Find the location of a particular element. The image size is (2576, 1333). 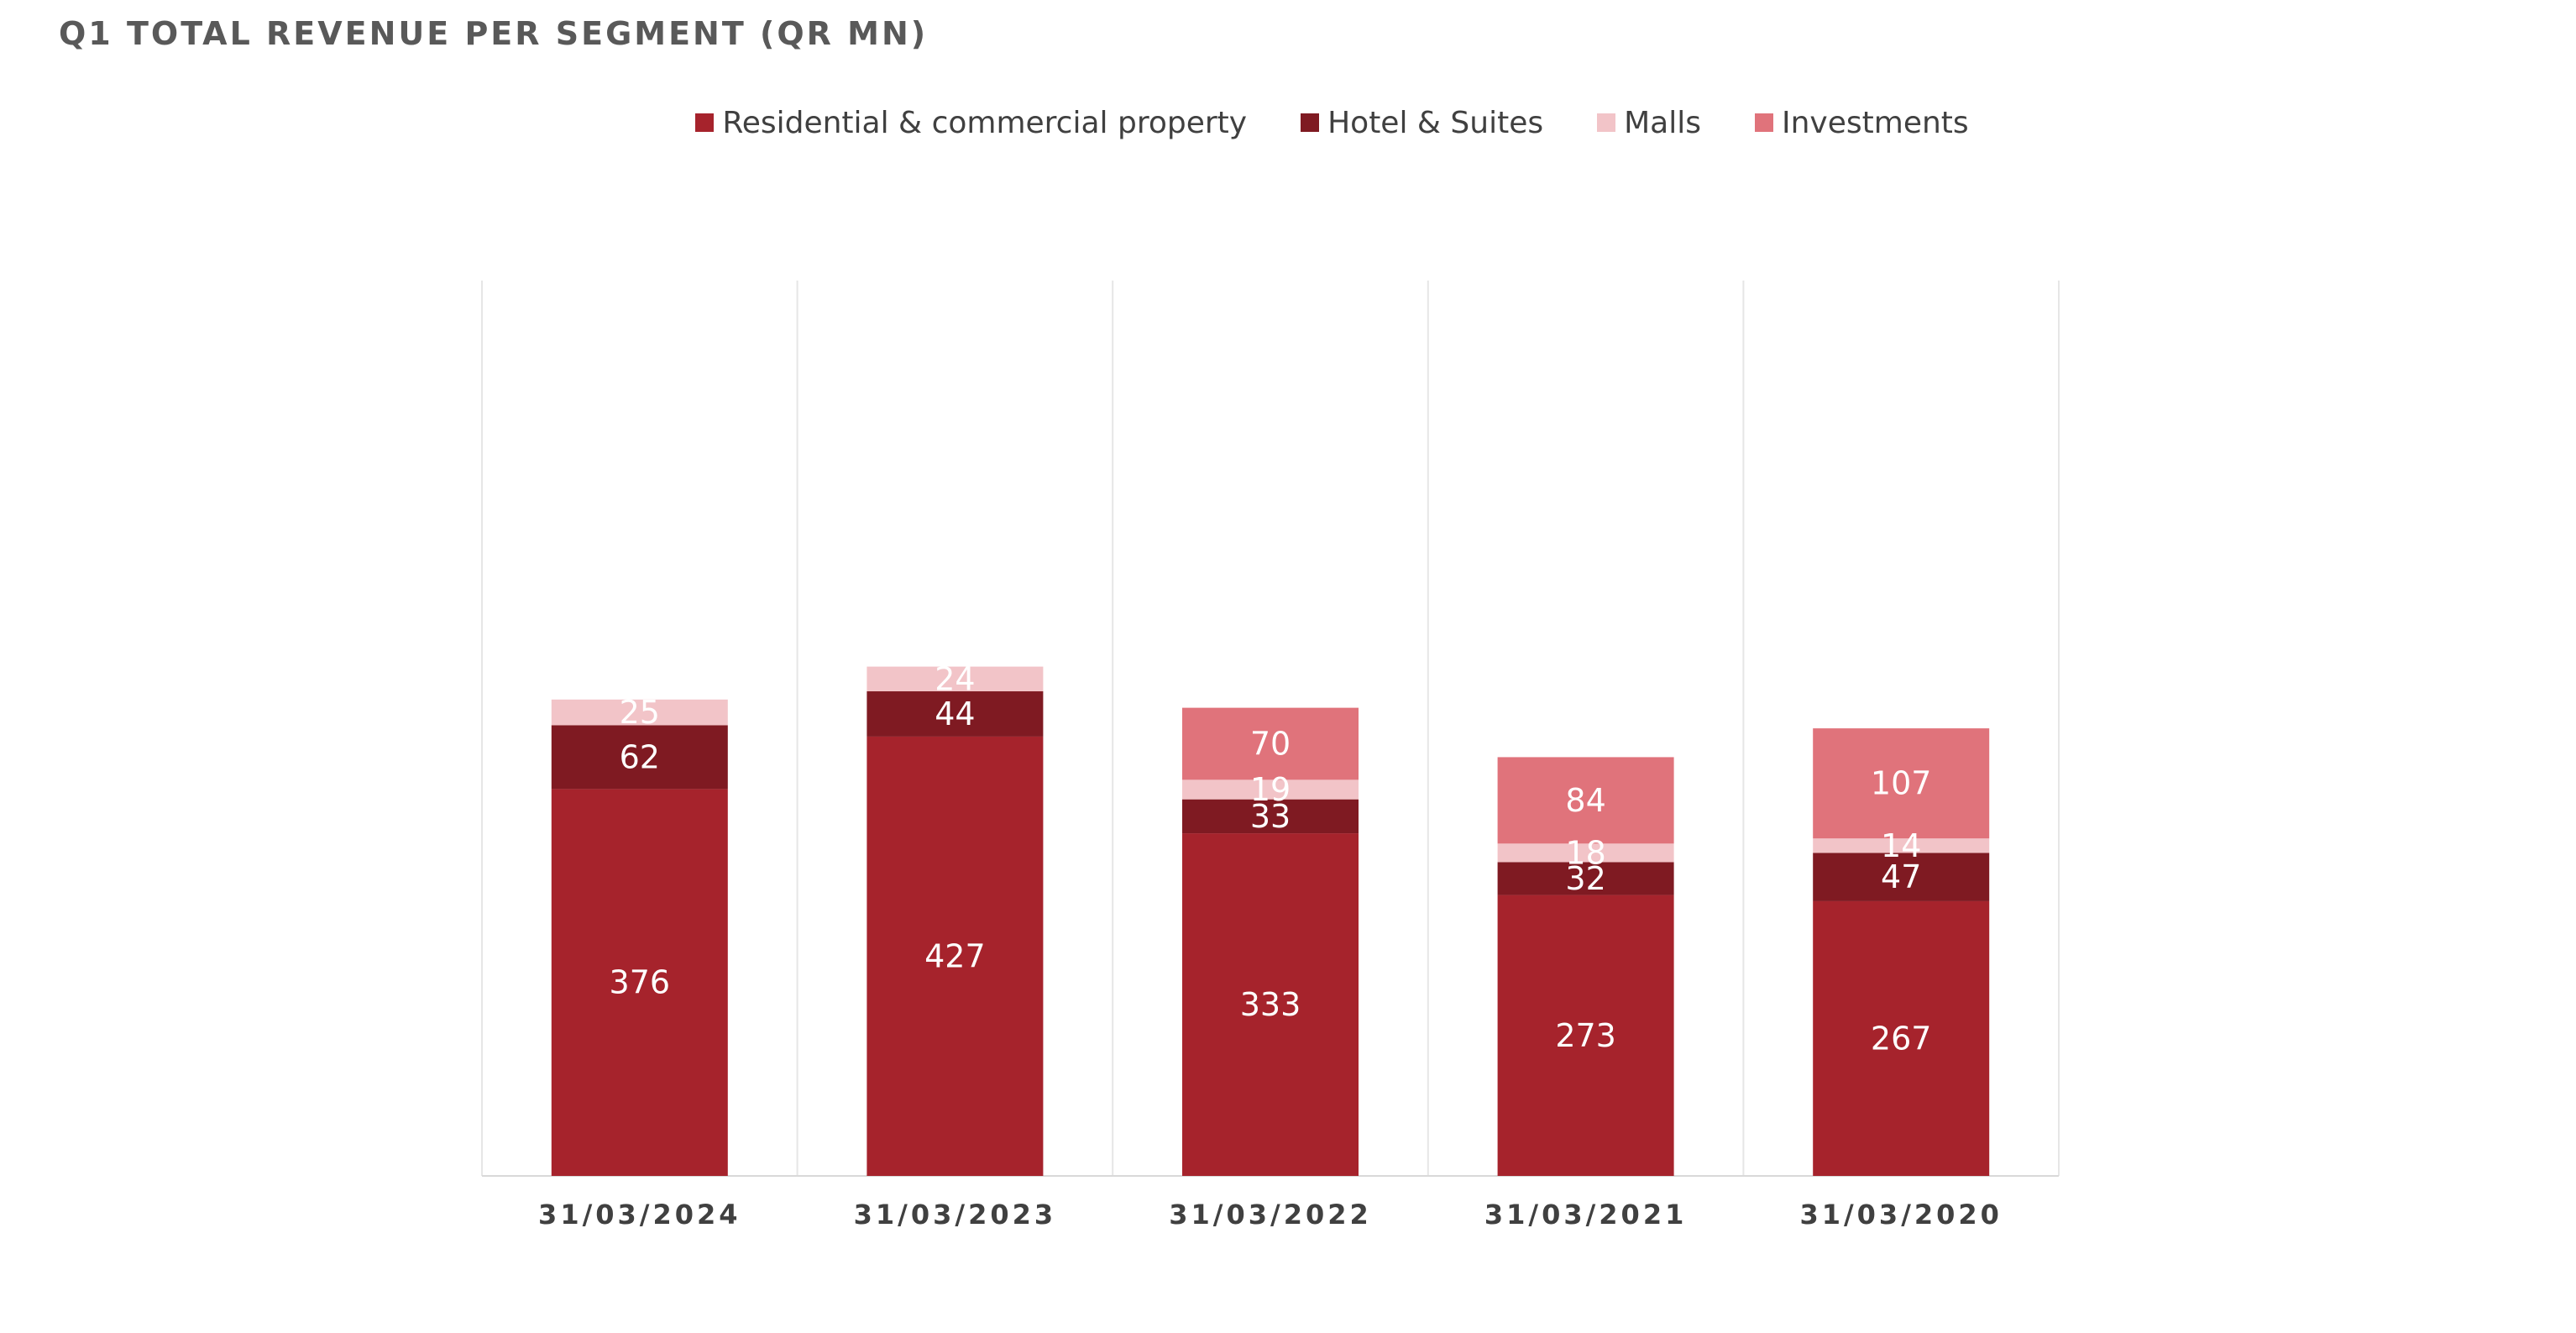

legend-item-hotel-suites: Hotel & Suites is located at coordinates (1422, 123).